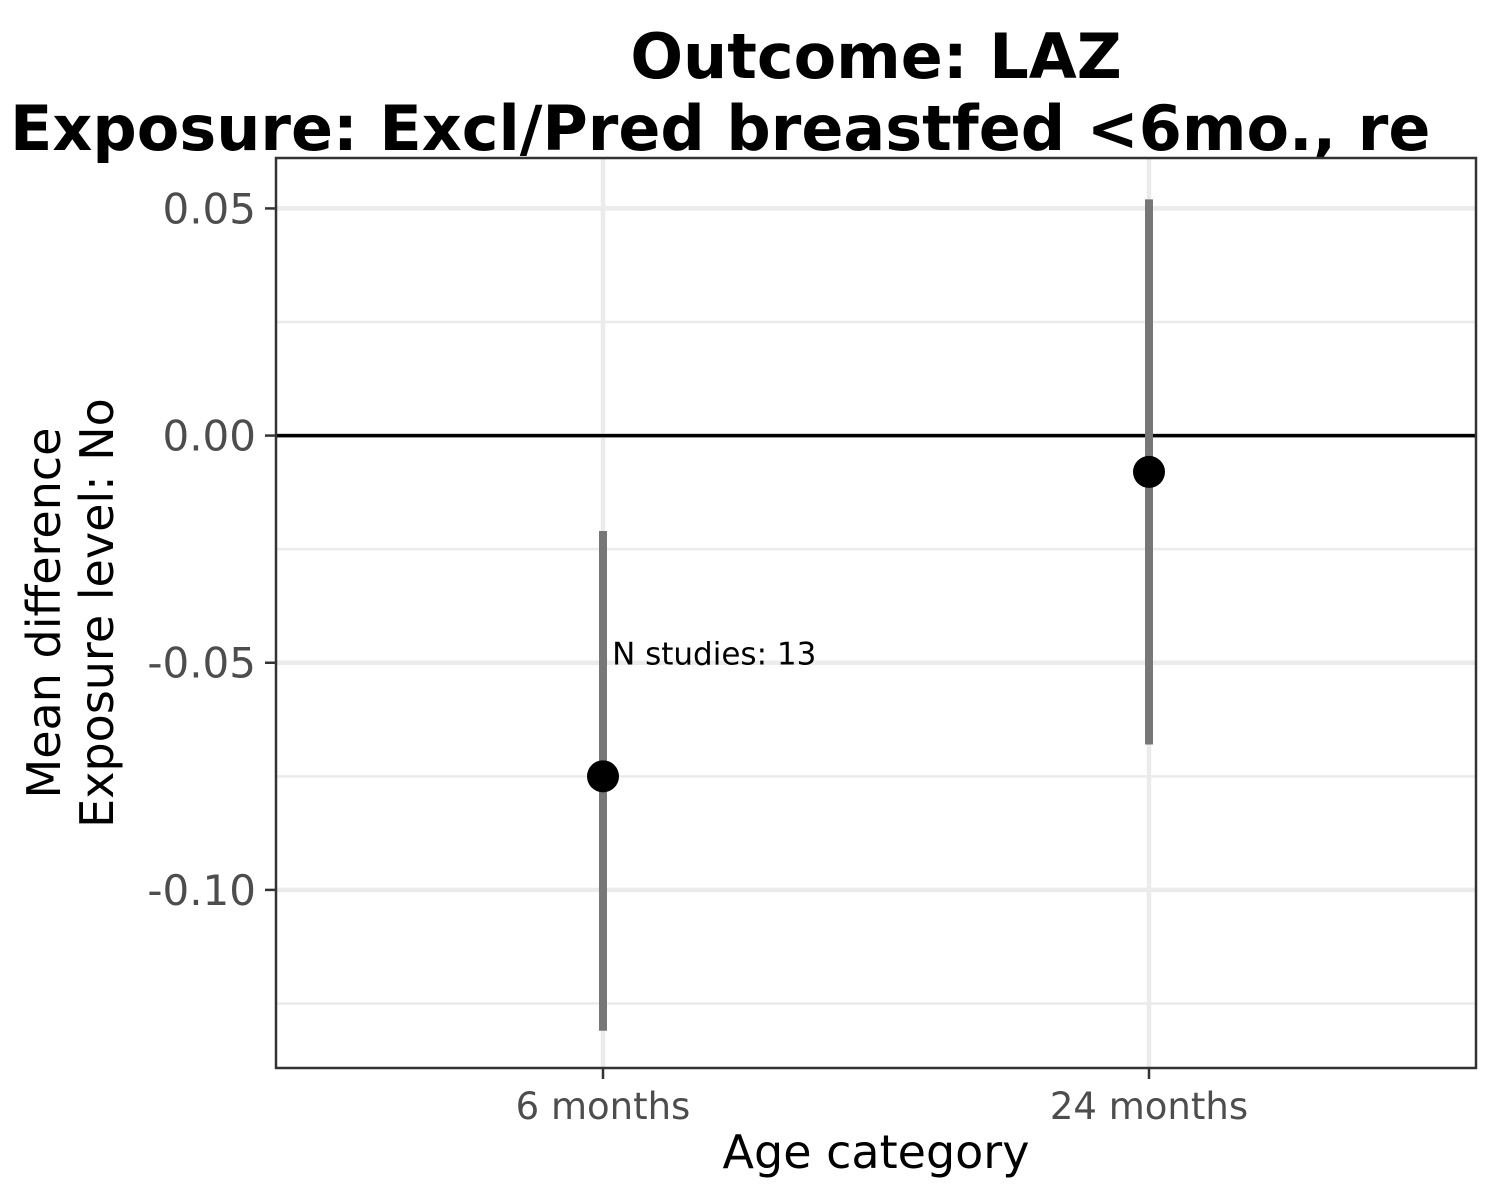 The width and height of the screenshot is (1500, 1200). I want to click on y-tick-label-2: -0.05, so click(201, 663).